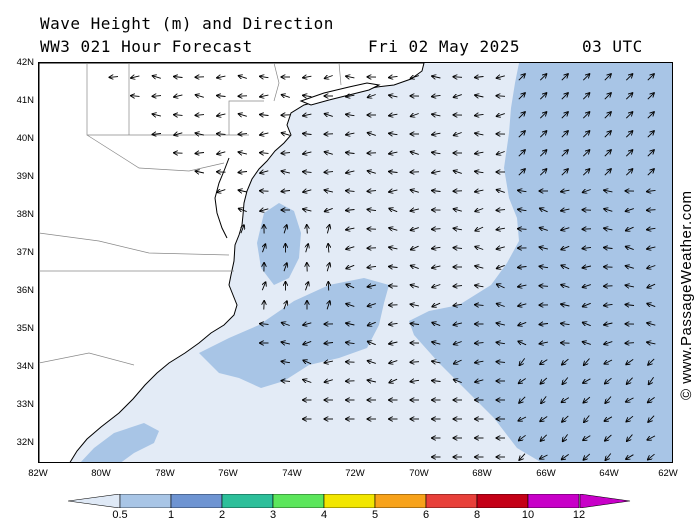 Image resolution: width=700 pixels, height=525 pixels. What do you see at coordinates (273, 515) in the screenshot?
I see `colorbar-label-3: 3` at bounding box center [273, 515].